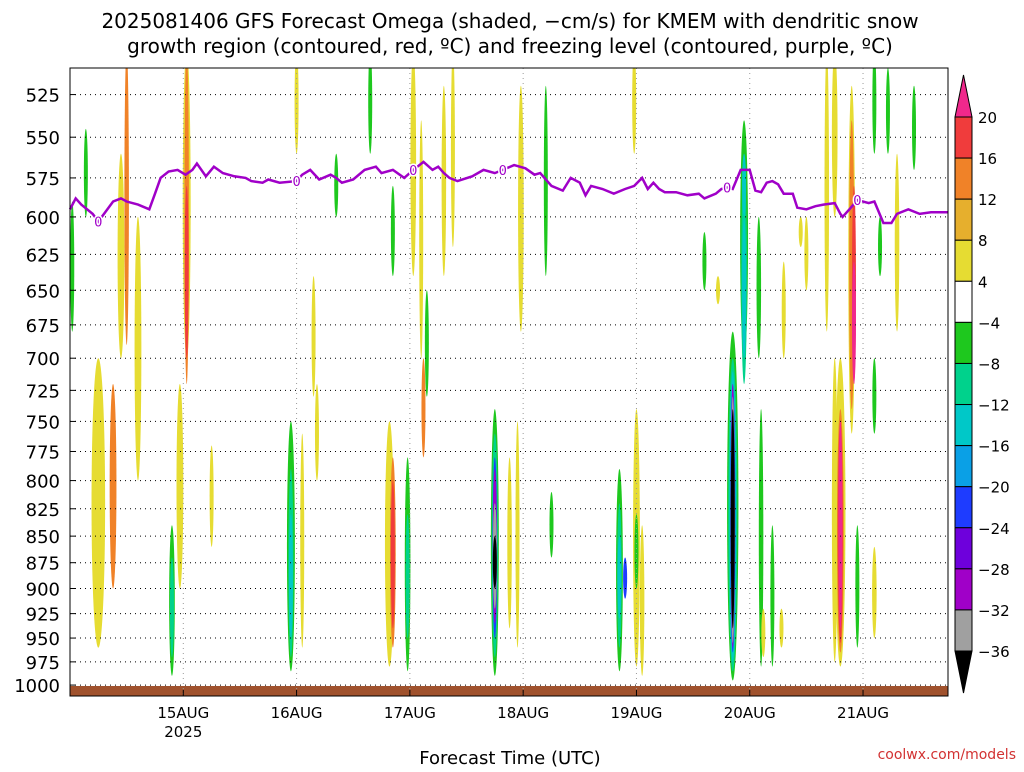 This screenshot has height=772, width=1024. What do you see at coordinates (989, 364) in the screenshot?
I see `colorbar-label: −8` at bounding box center [989, 364].